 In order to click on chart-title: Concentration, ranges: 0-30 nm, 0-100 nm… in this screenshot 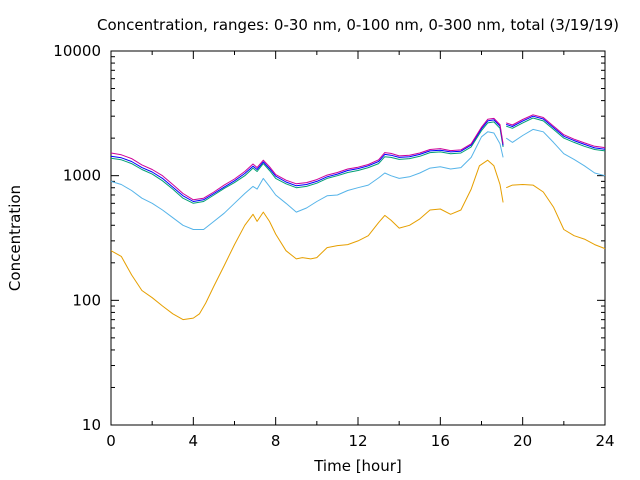, I will do `click(358, 25)`.